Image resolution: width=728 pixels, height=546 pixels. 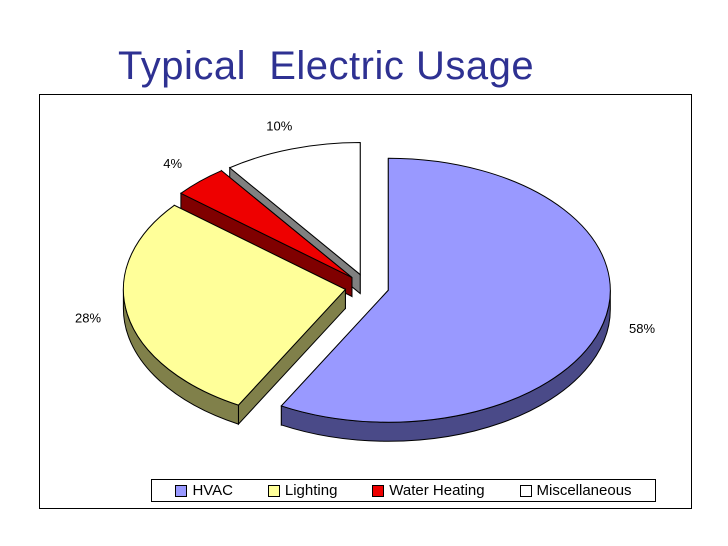 I want to click on legend-item-water-heating: Water Heating, so click(x=428, y=490).